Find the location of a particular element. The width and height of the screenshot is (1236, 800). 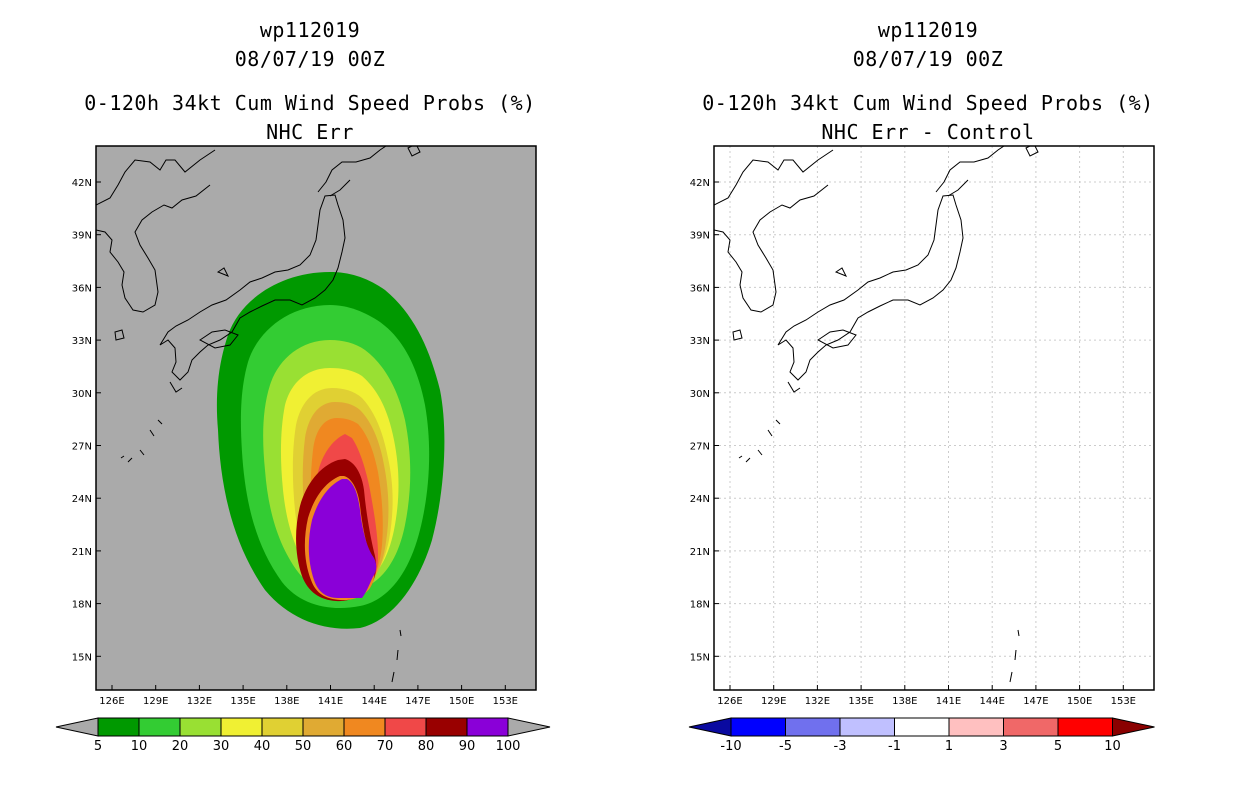

left-lon-label: 138E is located at coordinates (286, 701).